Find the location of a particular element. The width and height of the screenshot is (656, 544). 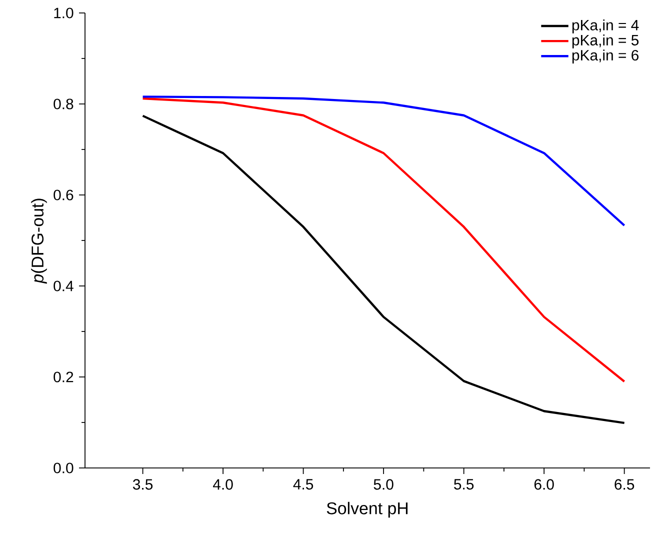

legend-label: pKa,in = 5 is located at coordinates (605, 41).